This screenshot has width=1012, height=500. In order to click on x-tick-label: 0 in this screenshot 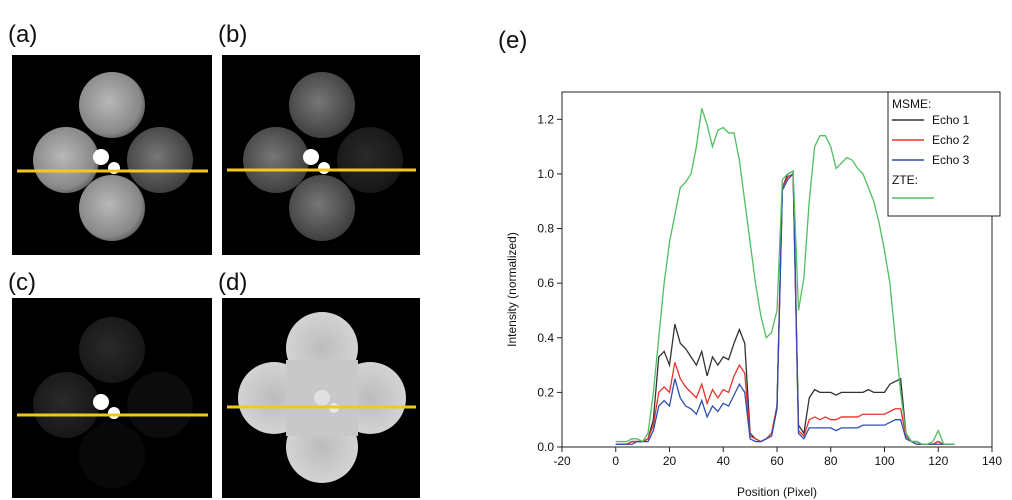, I will do `click(615, 461)`.